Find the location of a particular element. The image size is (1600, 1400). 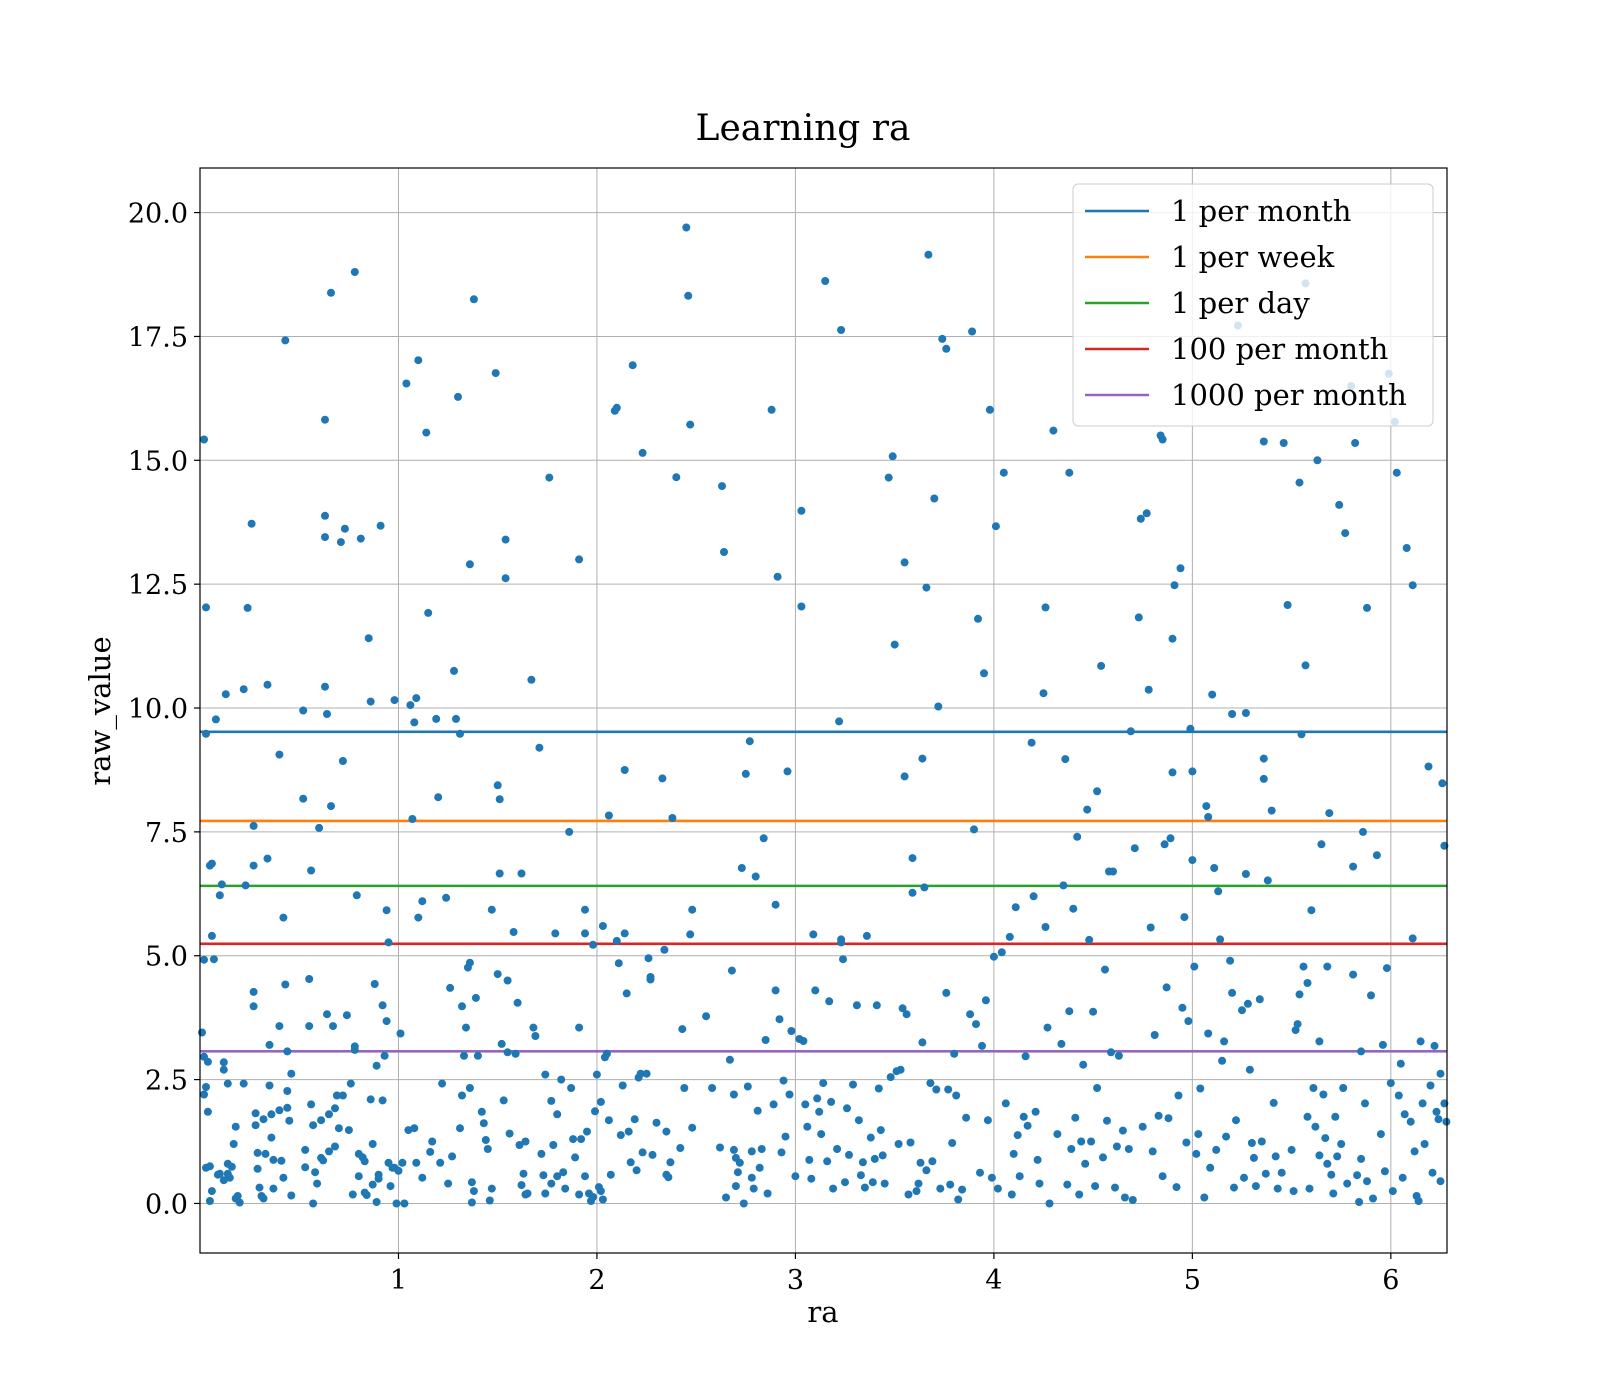

x-tick-label: 1 is located at coordinates (398, 1280).